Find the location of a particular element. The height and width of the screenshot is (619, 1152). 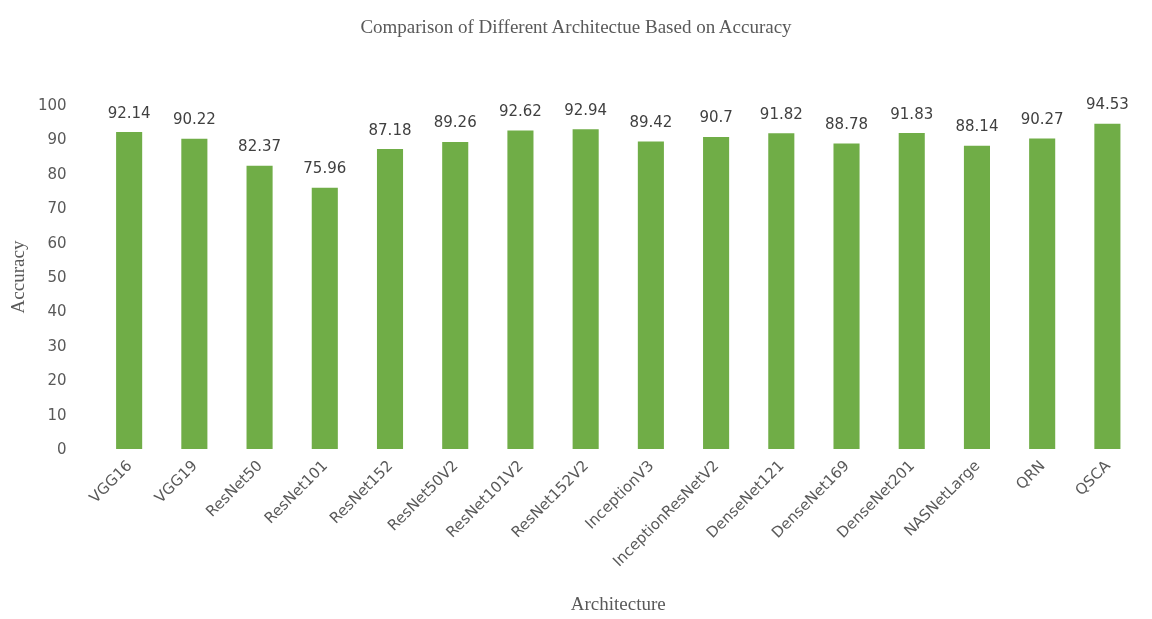

data-label: 91.82 is located at coordinates (781, 113).